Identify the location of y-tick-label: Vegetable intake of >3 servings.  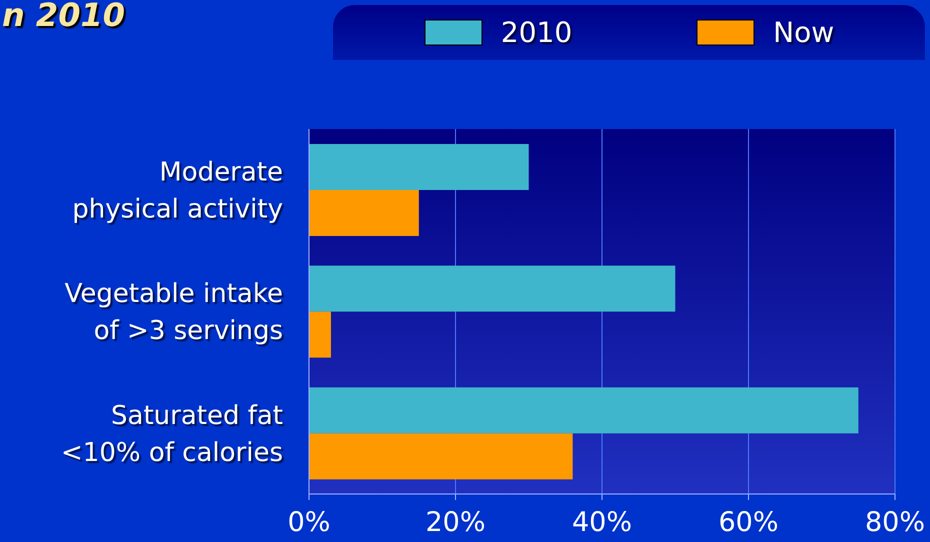
(173, 312).